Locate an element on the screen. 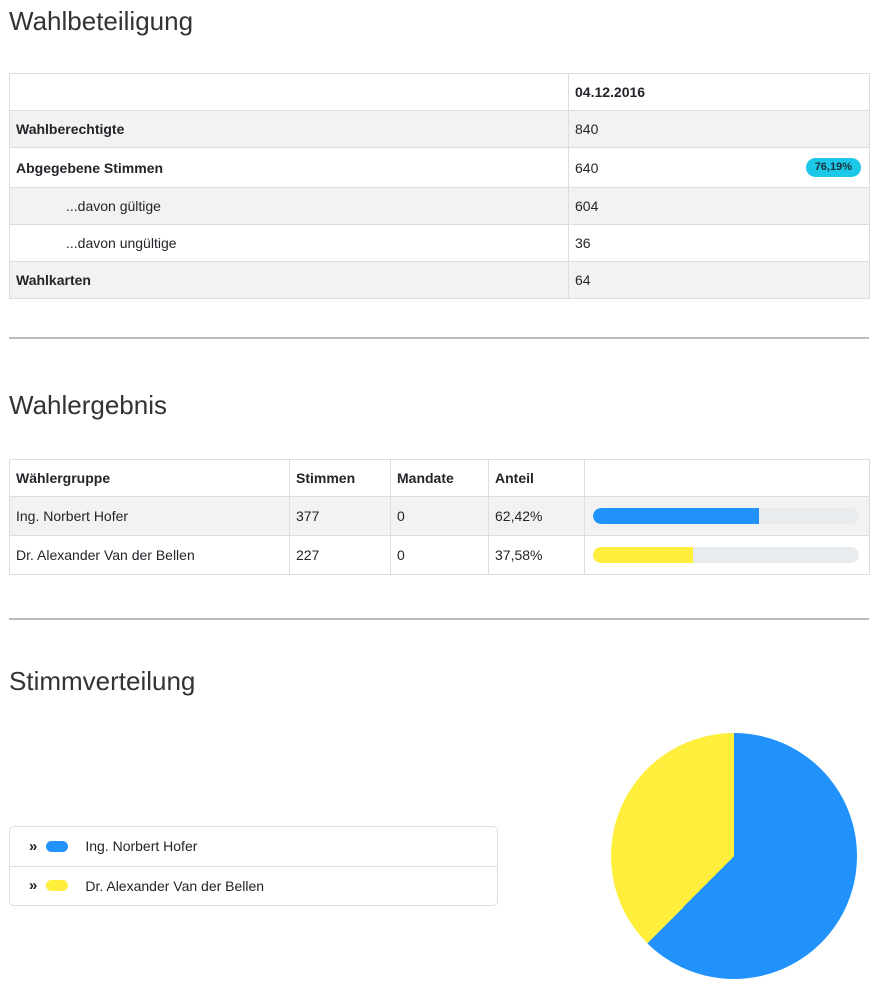 This screenshot has width=878, height=997. candidate-share: 37,58% is located at coordinates (536, 555).